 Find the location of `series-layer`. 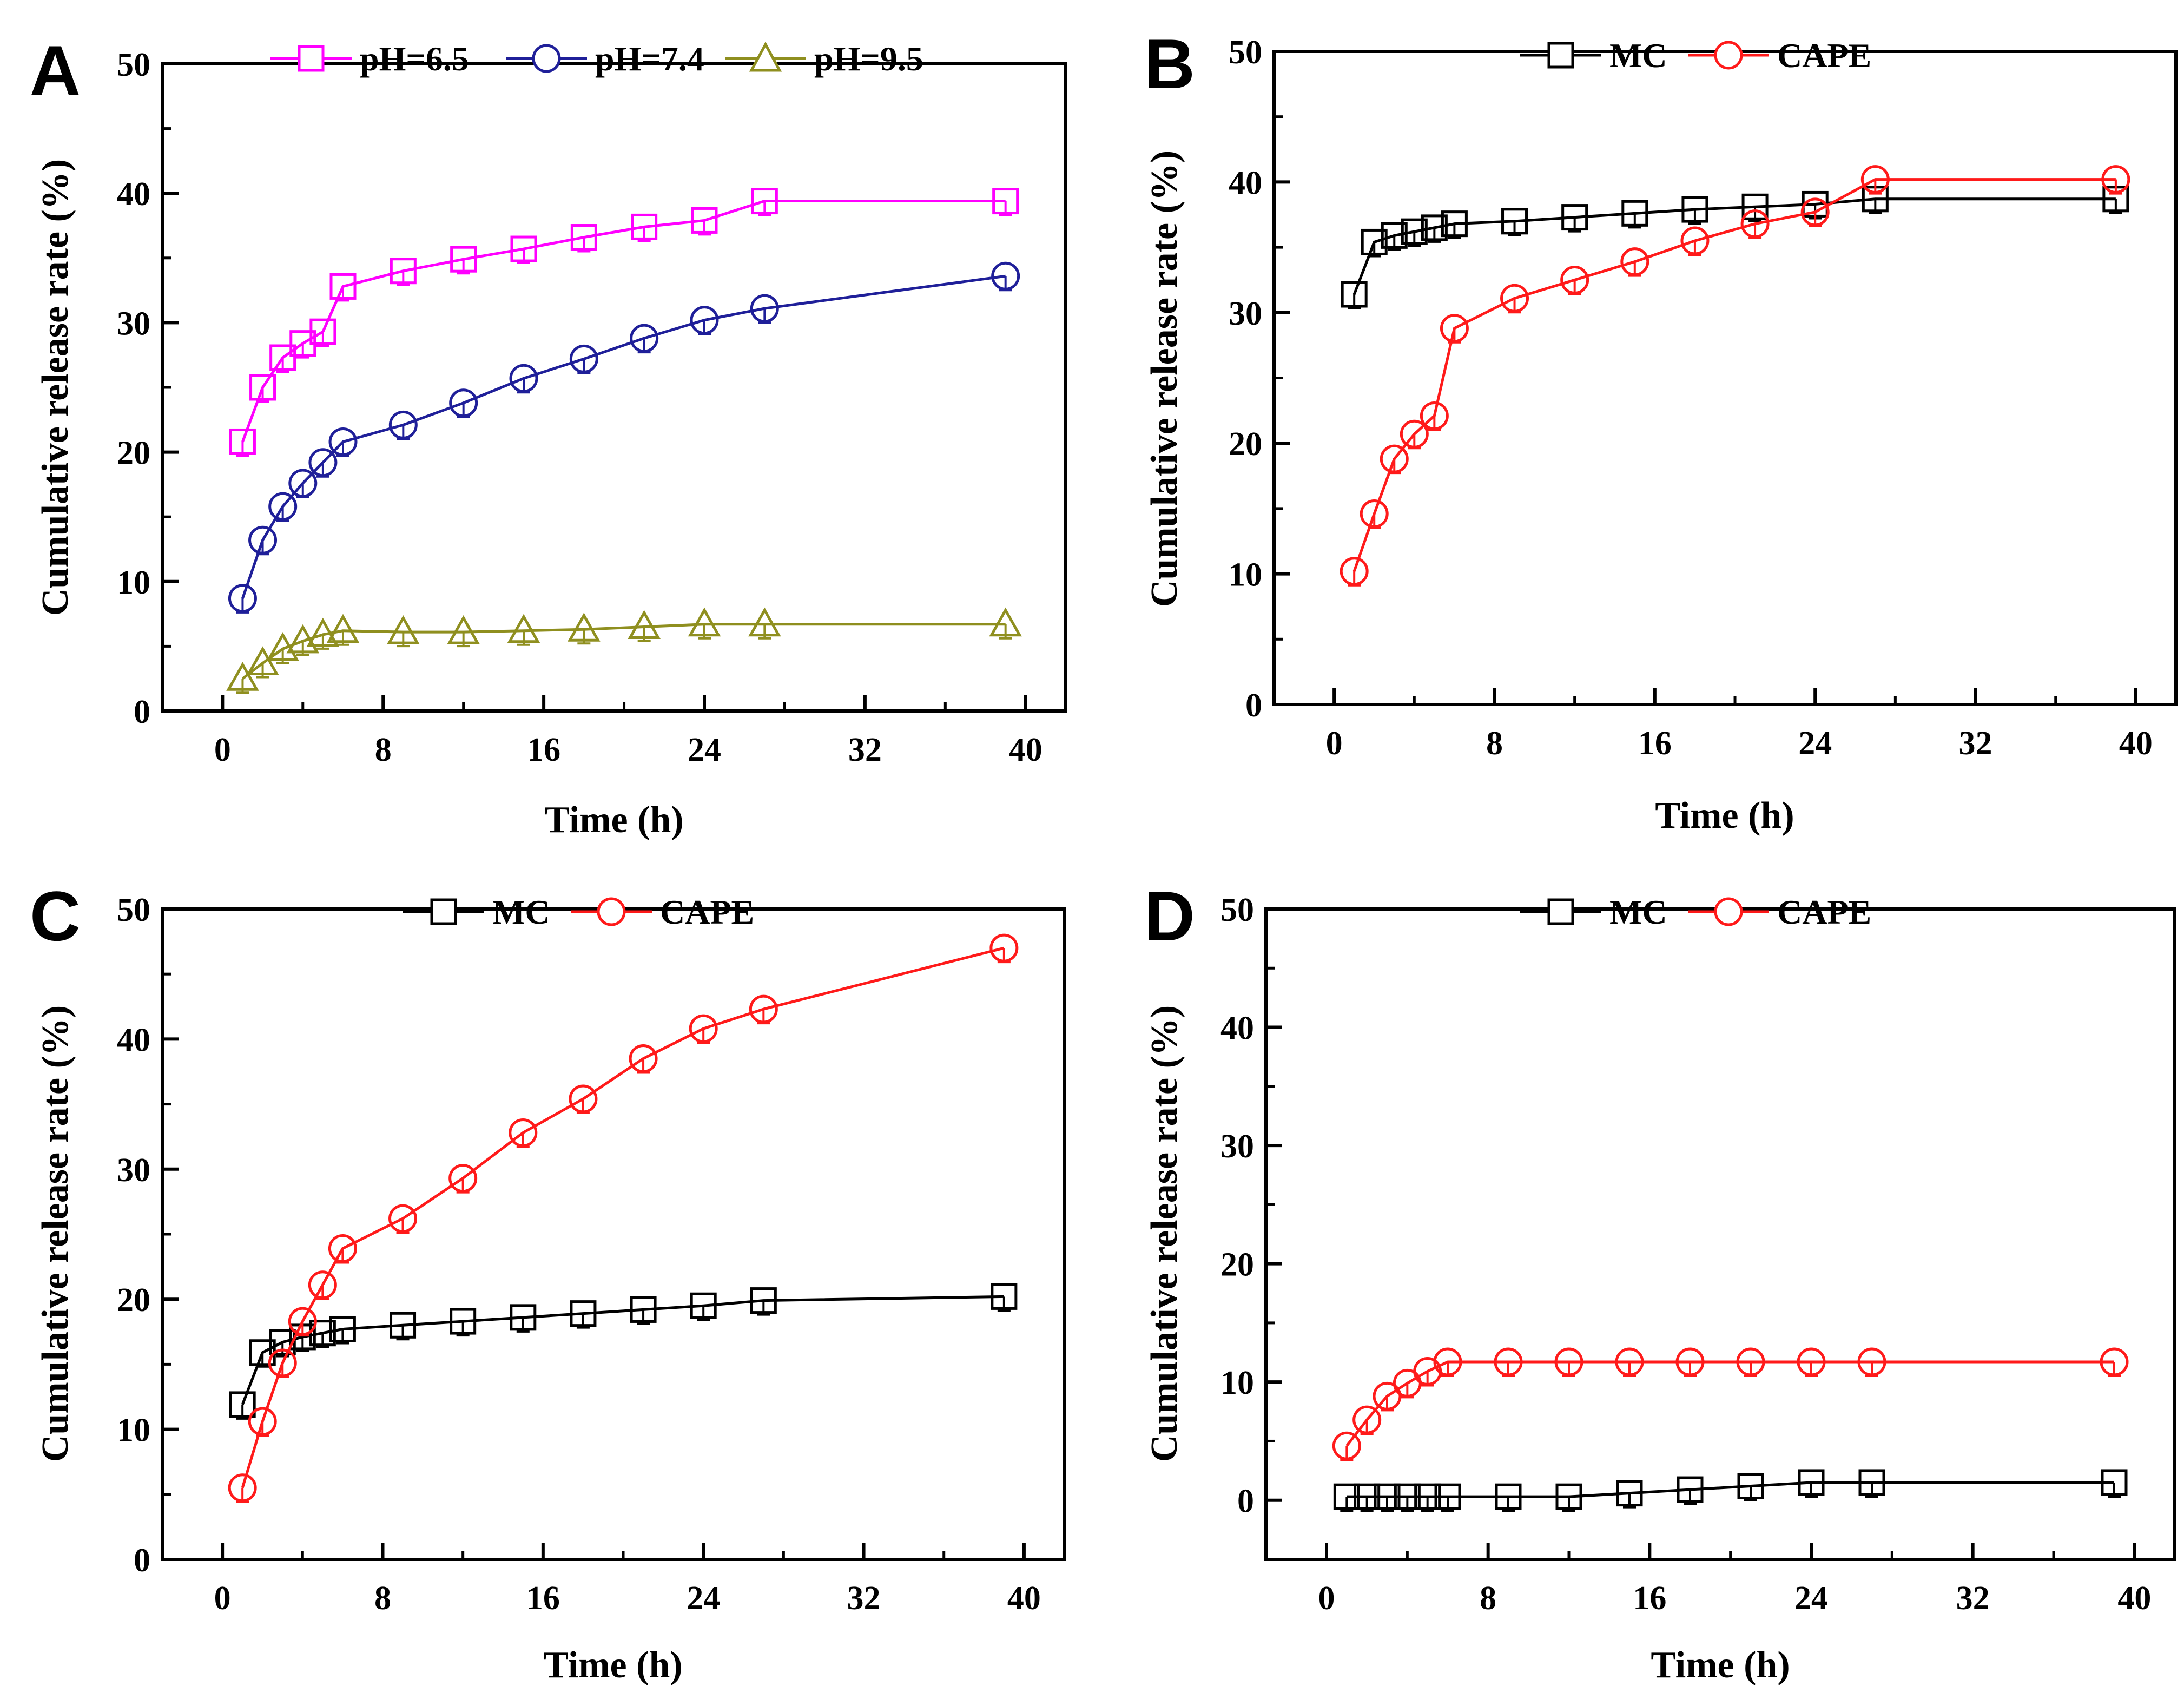

series-layer is located at coordinates (624, 441).